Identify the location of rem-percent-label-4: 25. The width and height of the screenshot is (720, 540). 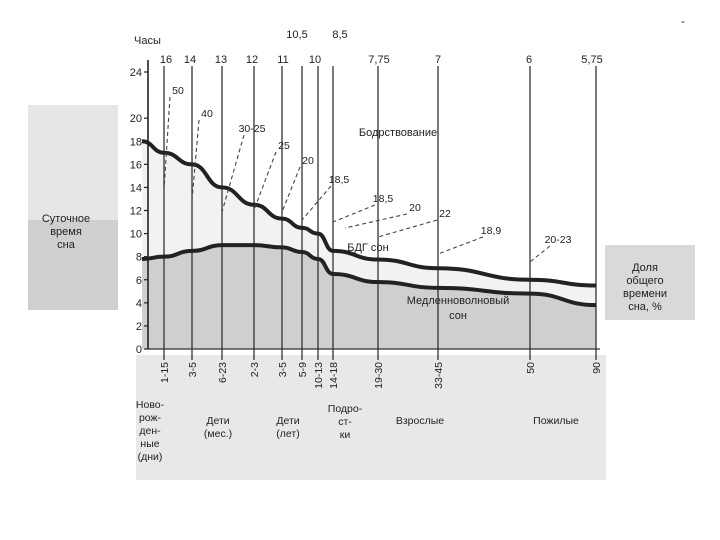
(284, 146).